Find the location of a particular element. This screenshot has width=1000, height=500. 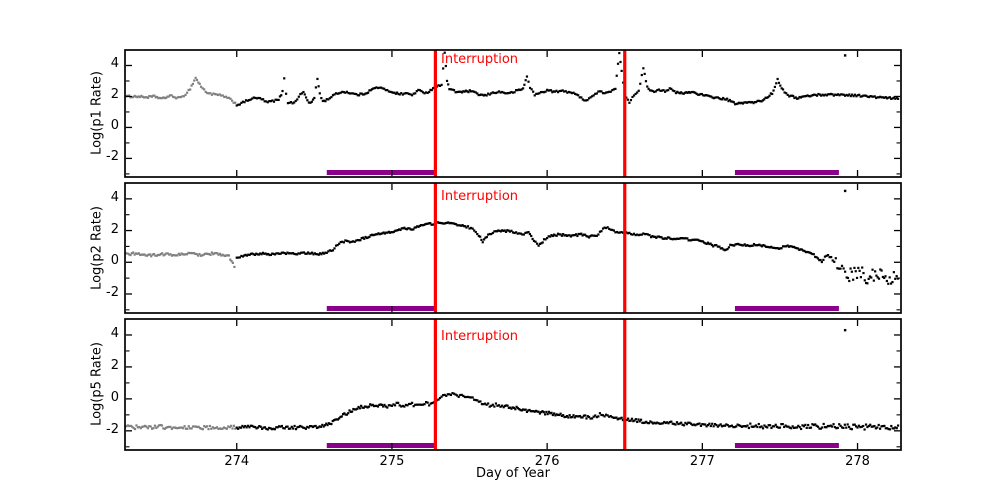

x-tick-label: 274 is located at coordinates (237, 461).